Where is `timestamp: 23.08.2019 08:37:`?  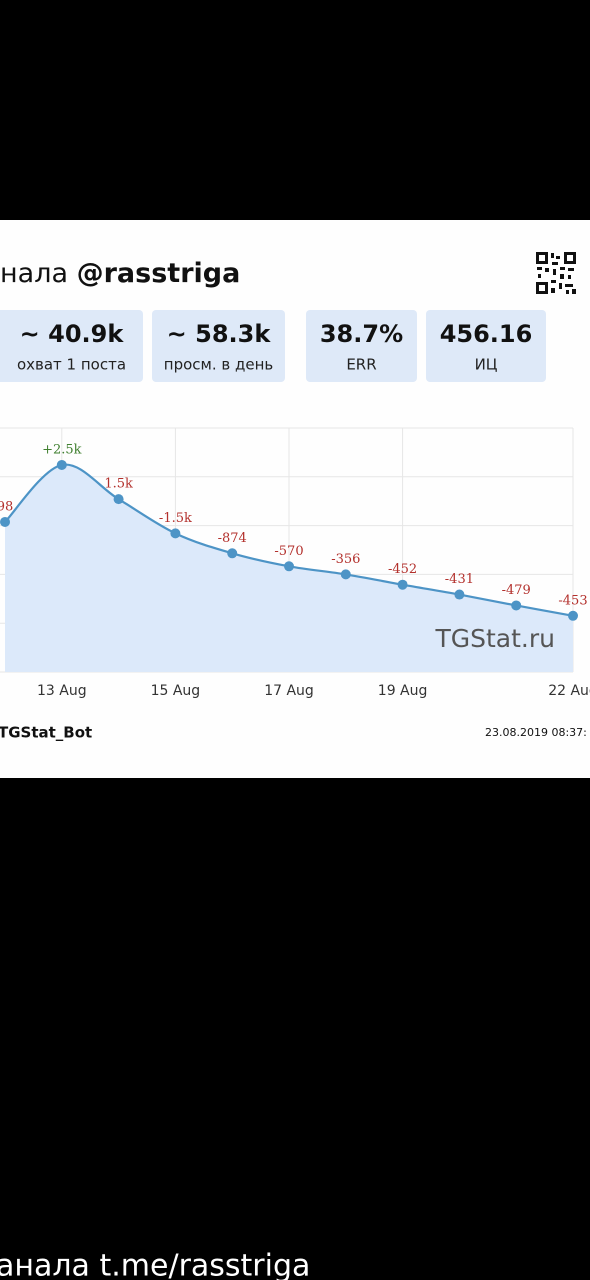
timestamp: 23.08.2019 08:37: is located at coordinates (536, 732).